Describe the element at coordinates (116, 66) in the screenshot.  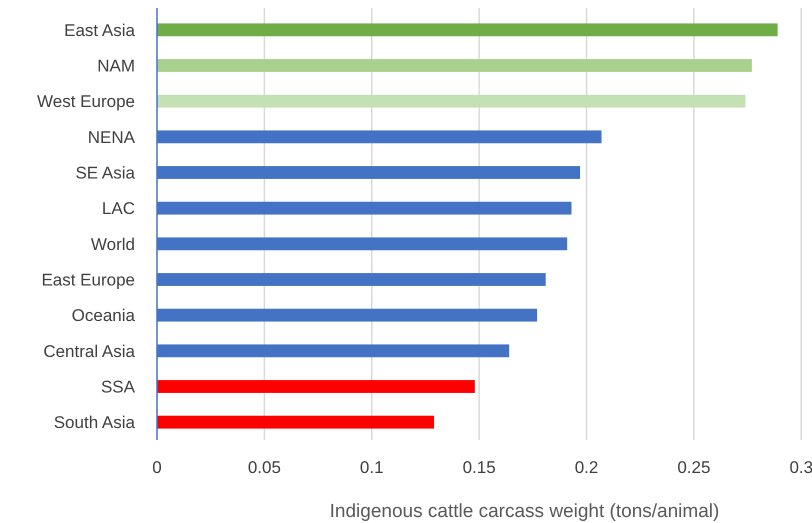
I see `y-tick-label: NAM` at that location.